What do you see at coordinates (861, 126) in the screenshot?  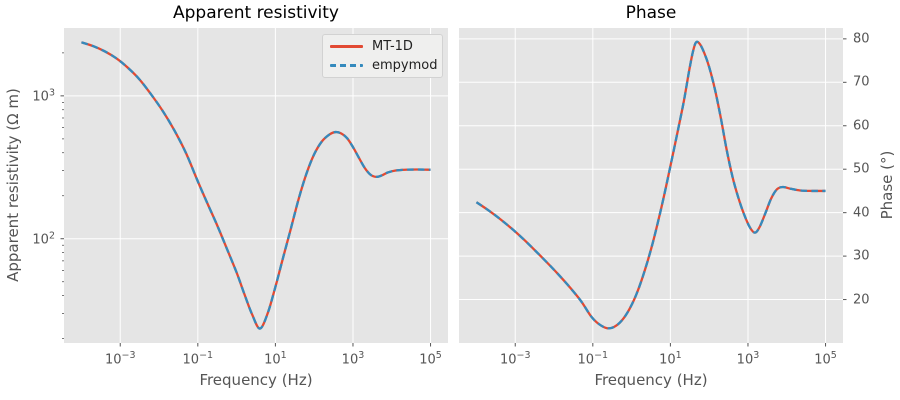 I see `y-tick-label: 60` at bounding box center [861, 126].